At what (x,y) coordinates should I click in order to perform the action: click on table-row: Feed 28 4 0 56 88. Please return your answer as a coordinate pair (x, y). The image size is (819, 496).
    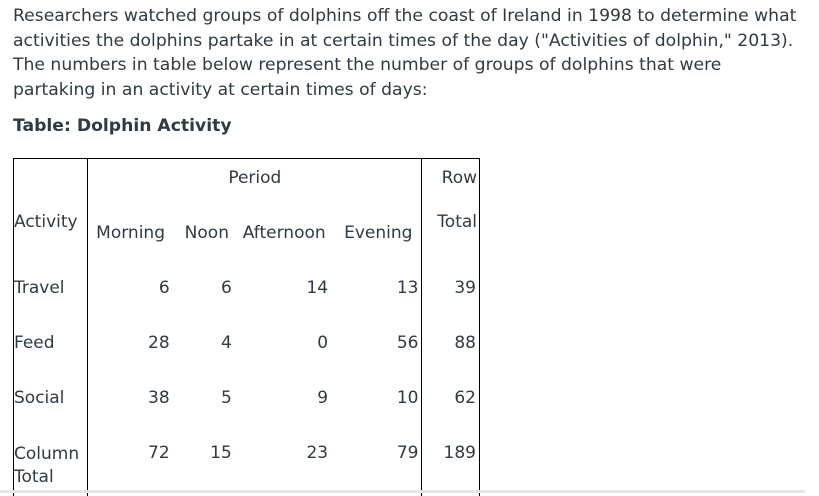
    Looking at the image, I should click on (247, 358).